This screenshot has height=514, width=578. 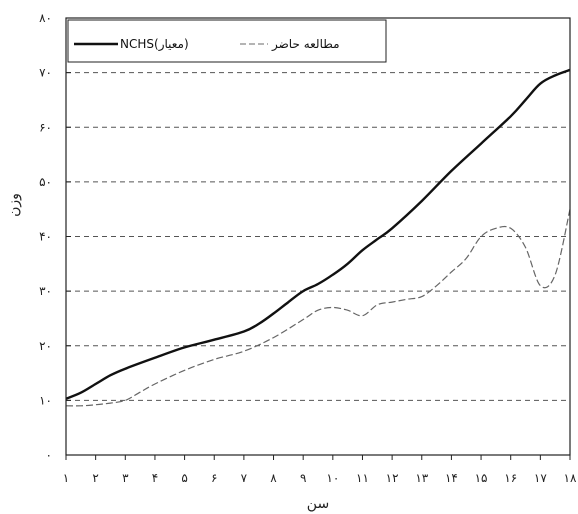 What do you see at coordinates (155, 478) in the screenshot?
I see `x-tick-label: ۴` at bounding box center [155, 478].